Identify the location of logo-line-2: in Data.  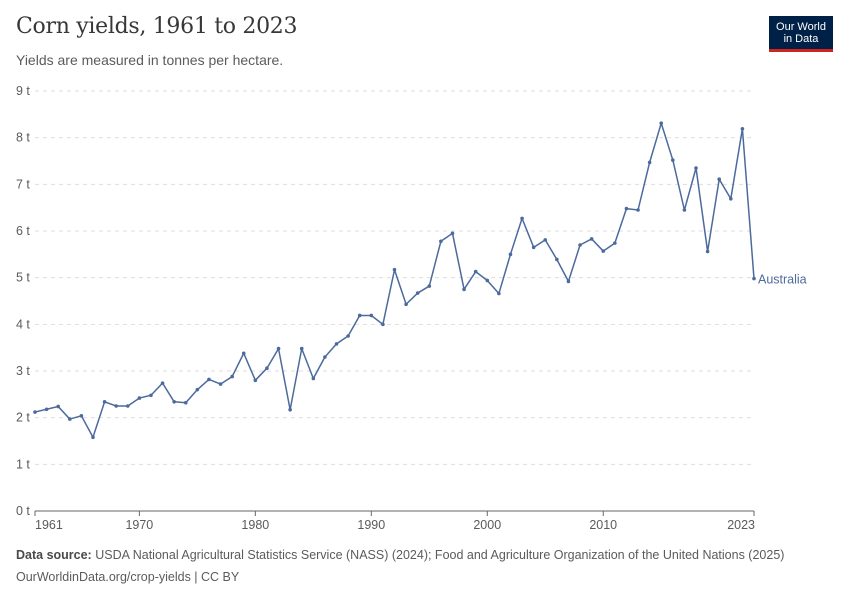
(801, 39).